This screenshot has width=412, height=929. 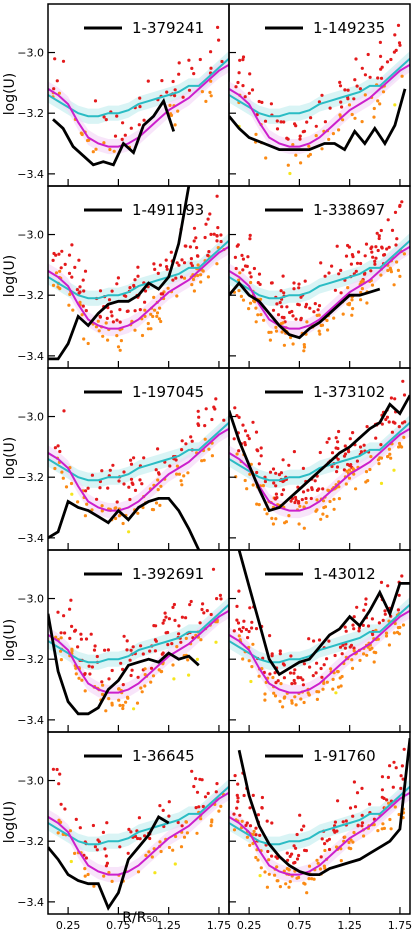 I want to click on y-tick-label: −3.4, so click(x=30, y=902).